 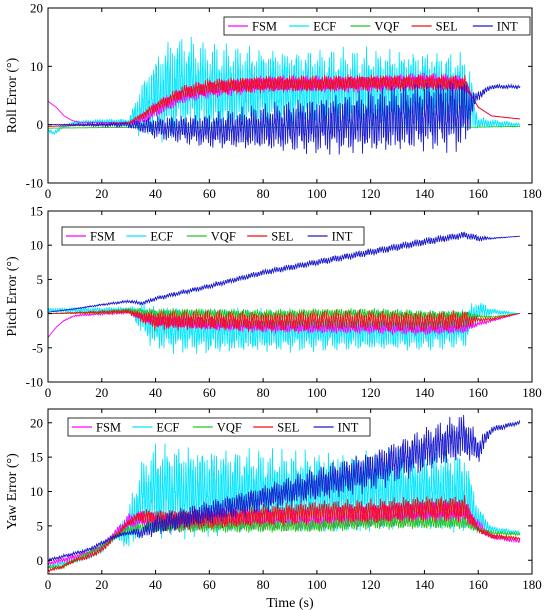 I want to click on y-axis-label: Yaw Error (°), so click(x=12, y=491).